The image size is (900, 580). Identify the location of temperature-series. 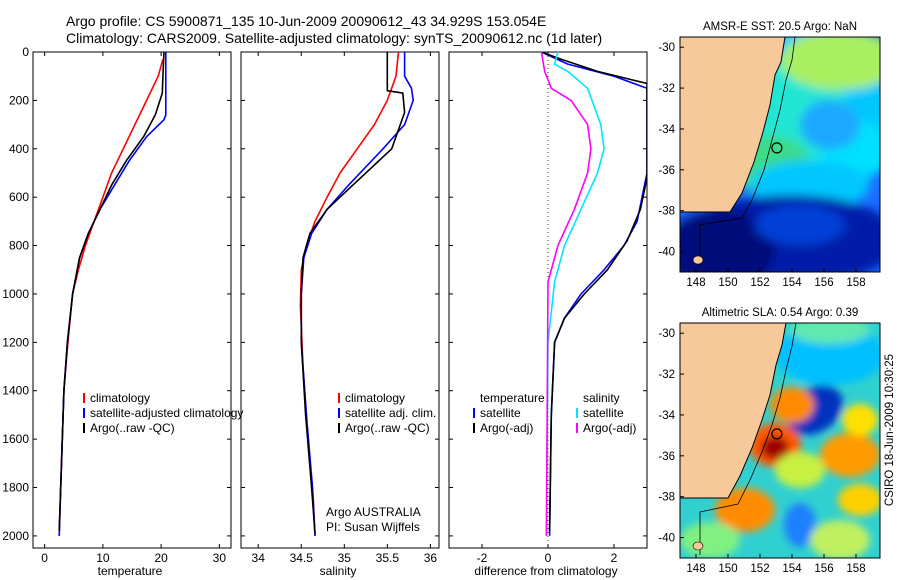
(112, 294).